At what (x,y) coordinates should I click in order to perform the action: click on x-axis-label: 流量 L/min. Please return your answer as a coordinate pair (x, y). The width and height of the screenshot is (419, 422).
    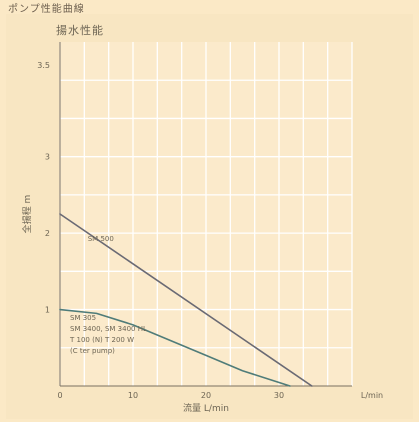
    Looking at the image, I should click on (206, 408).